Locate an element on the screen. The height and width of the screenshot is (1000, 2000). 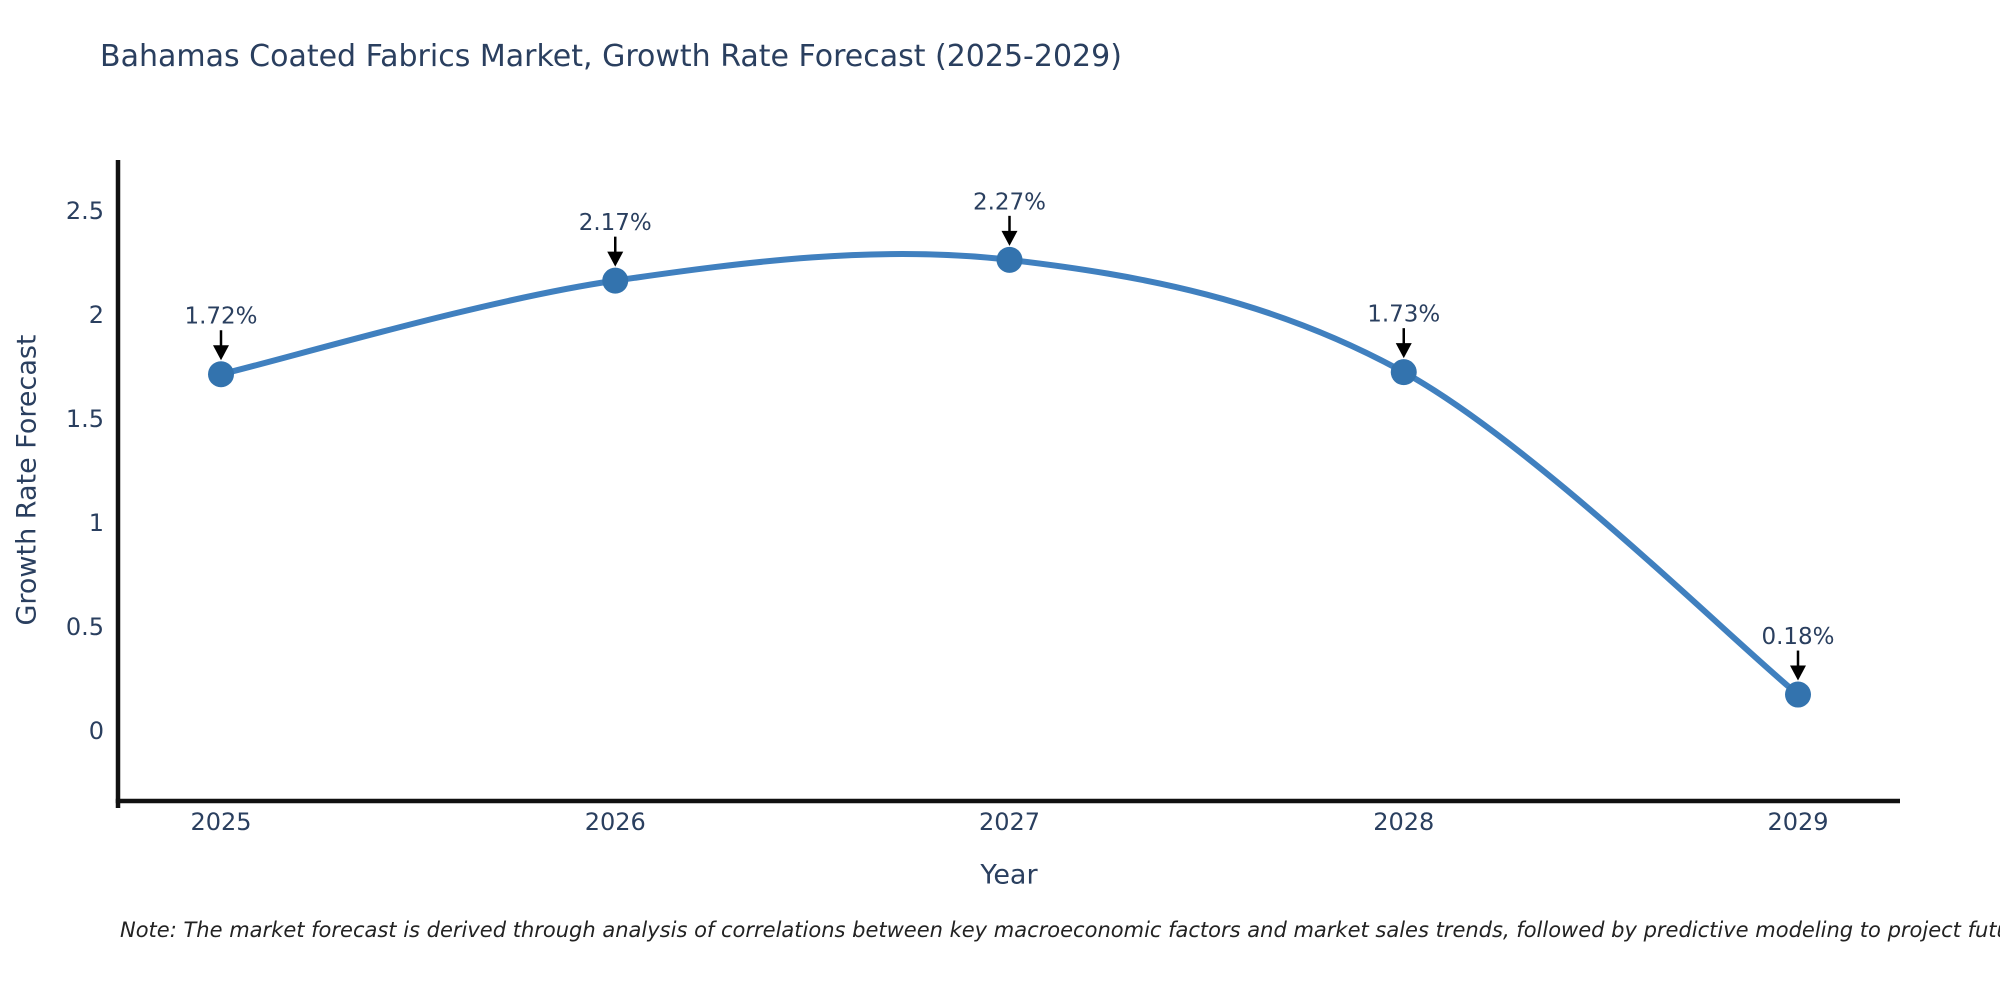
point-value-label: 2.17% is located at coordinates (615, 223).